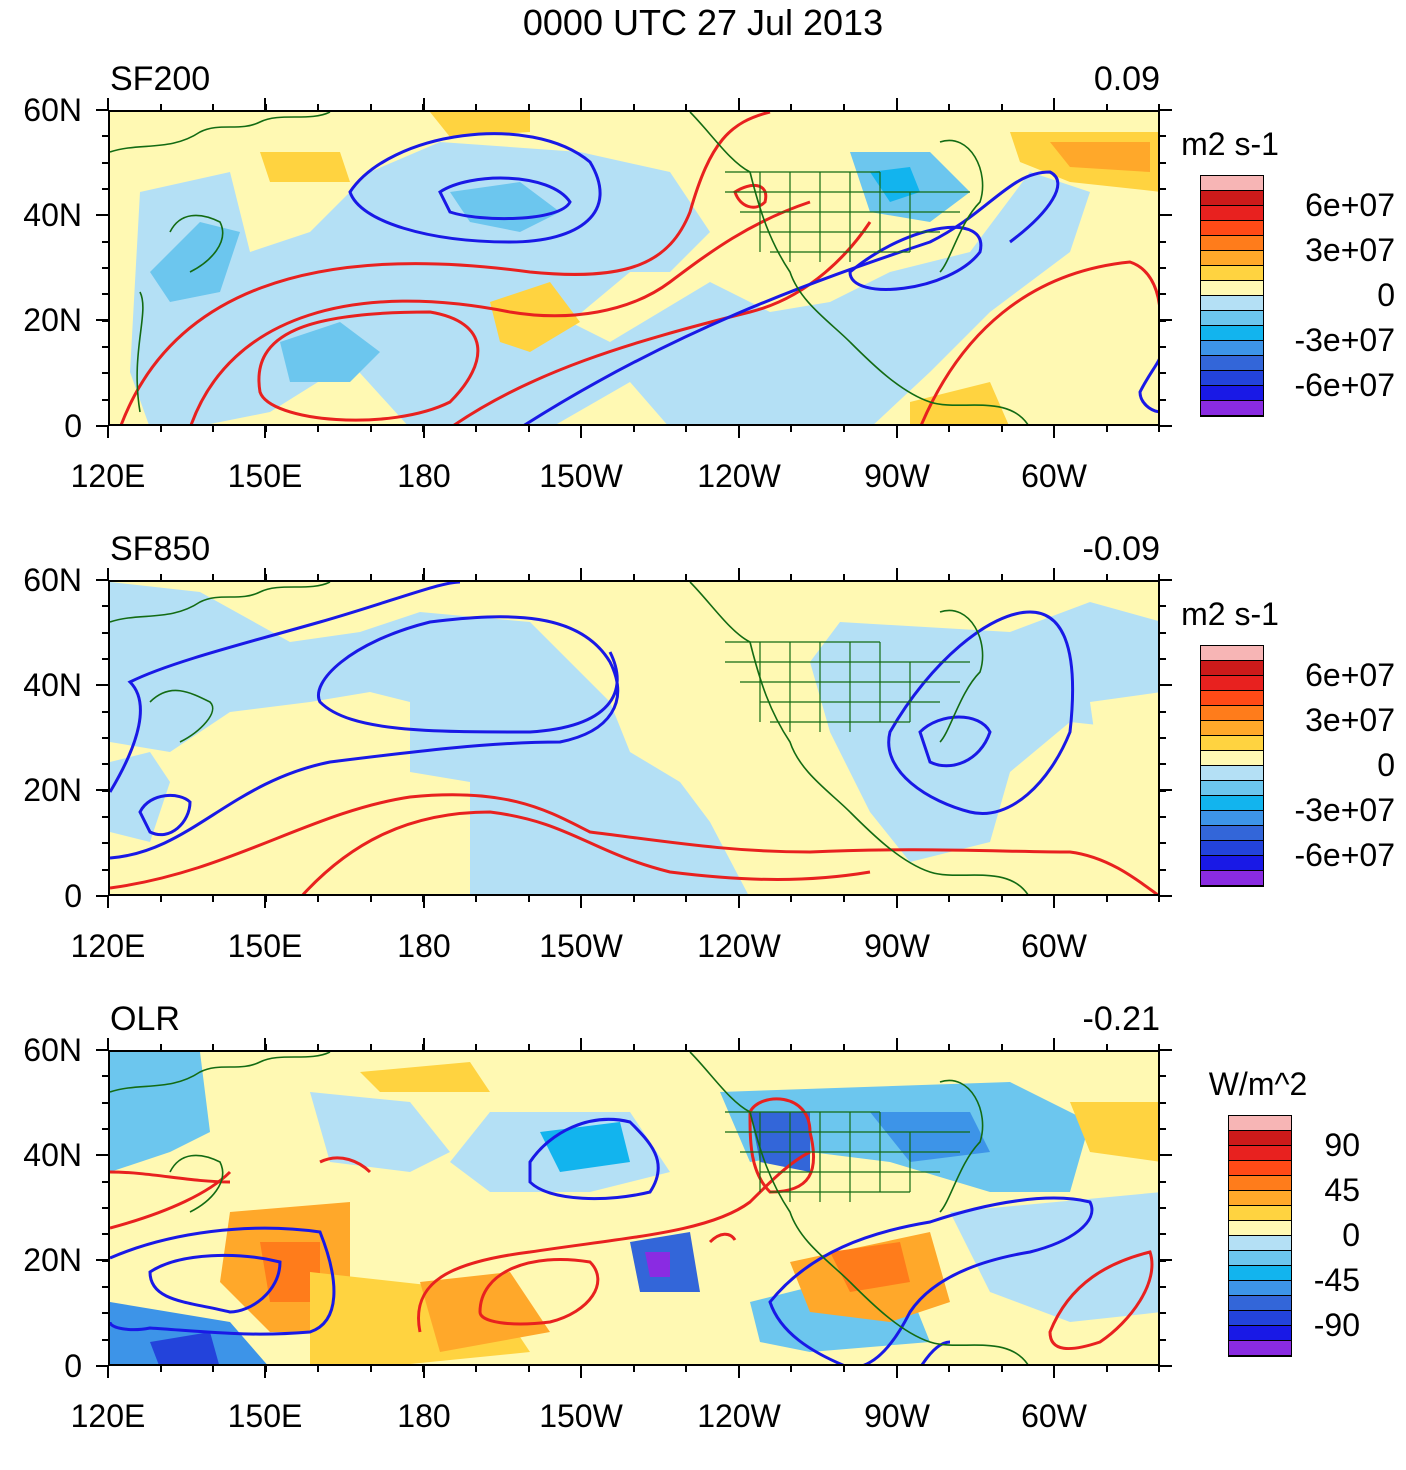 The image size is (1406, 1470). Describe the element at coordinates (52, 1050) in the screenshot. I see `y-tick-label: 60N` at that location.